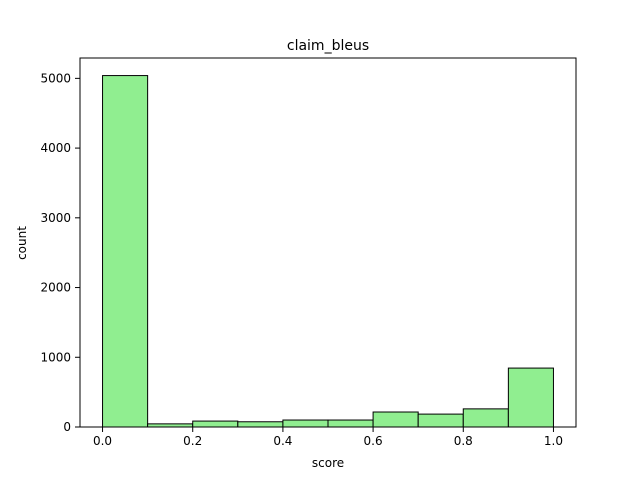  I want to click on x-tick-label-3: 0.6, so click(373, 441).